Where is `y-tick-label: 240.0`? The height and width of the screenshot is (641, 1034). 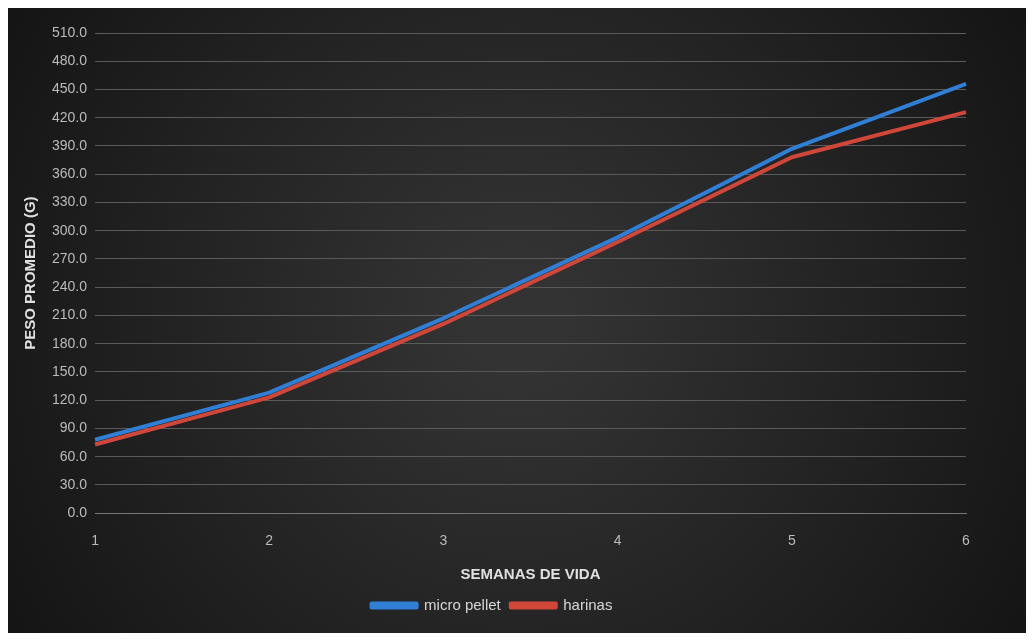 y-tick-label: 240.0 is located at coordinates (69, 286).